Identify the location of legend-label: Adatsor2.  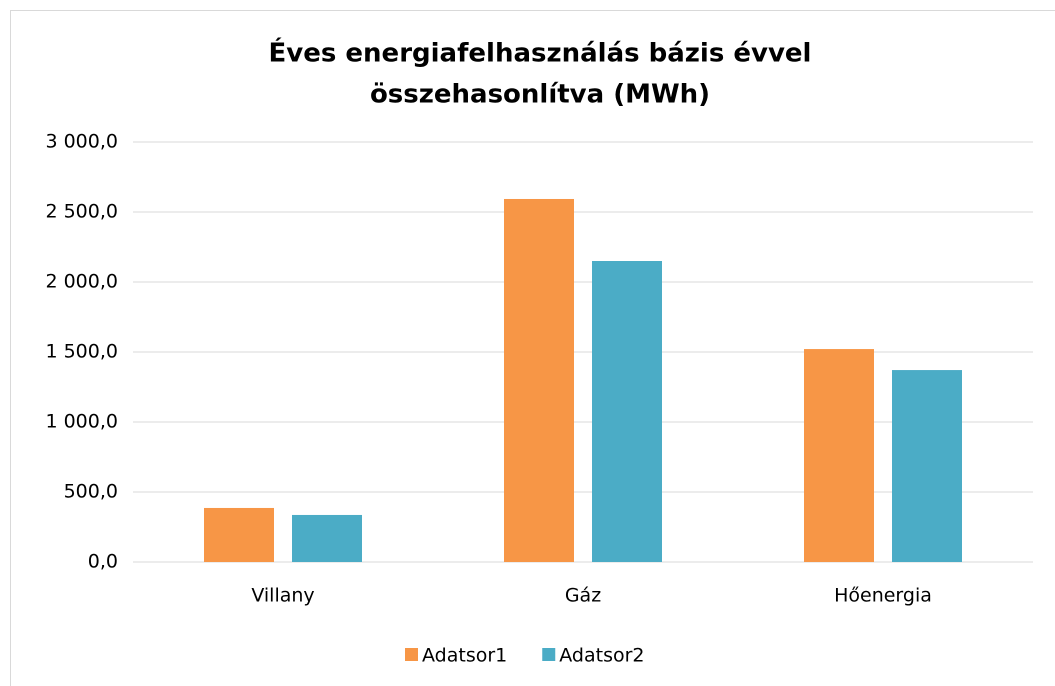
(601, 656).